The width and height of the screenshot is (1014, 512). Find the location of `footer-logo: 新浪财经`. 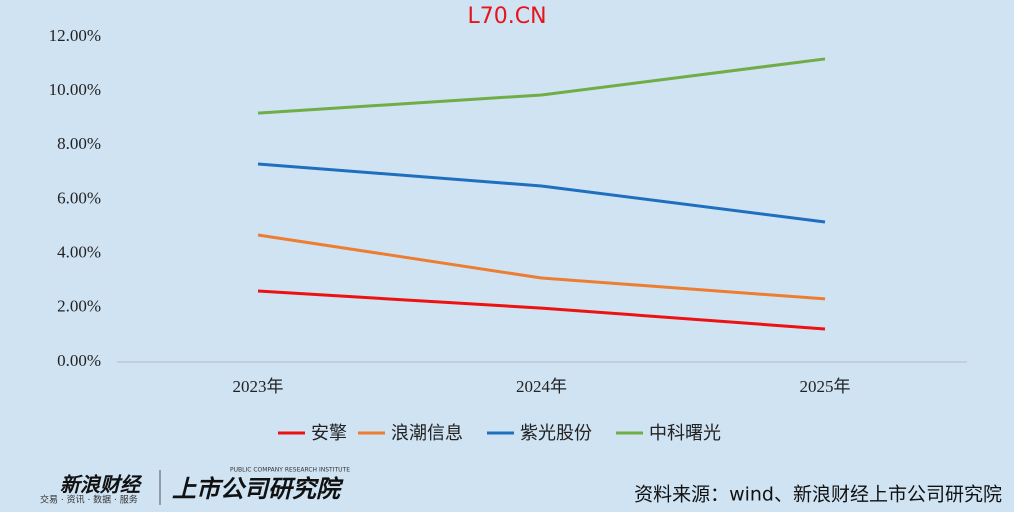

footer-logo: 新浪财经 is located at coordinates (101, 485).